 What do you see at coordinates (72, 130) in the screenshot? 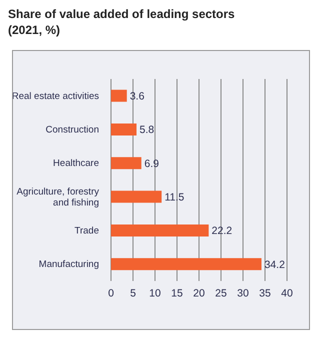
I see `y-tick-label: Construction` at bounding box center [72, 130].